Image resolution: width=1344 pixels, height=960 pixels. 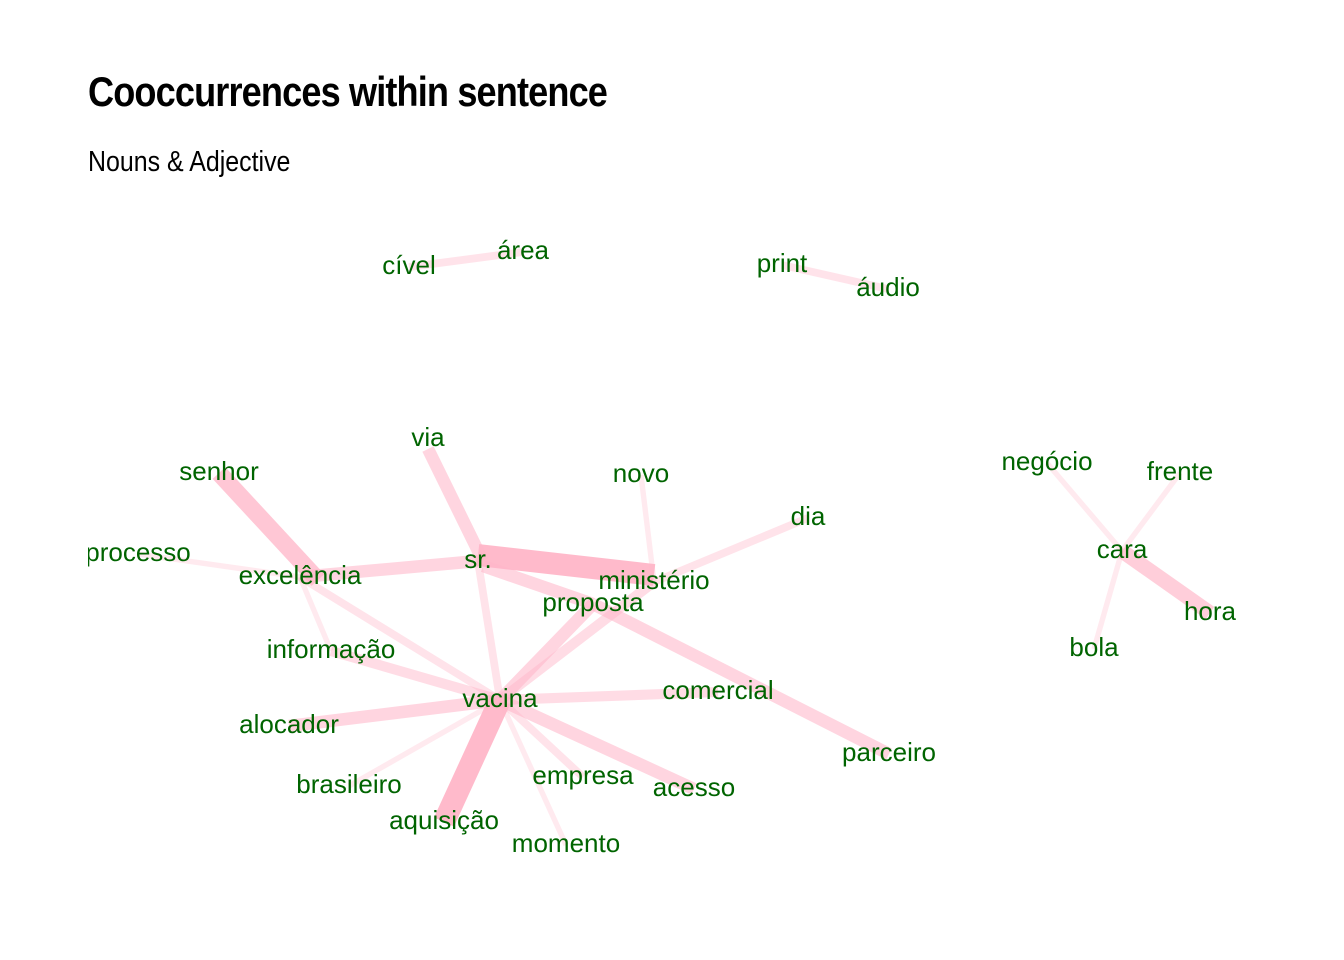 What do you see at coordinates (477, 559) in the screenshot?
I see `node-label: sr.` at bounding box center [477, 559].